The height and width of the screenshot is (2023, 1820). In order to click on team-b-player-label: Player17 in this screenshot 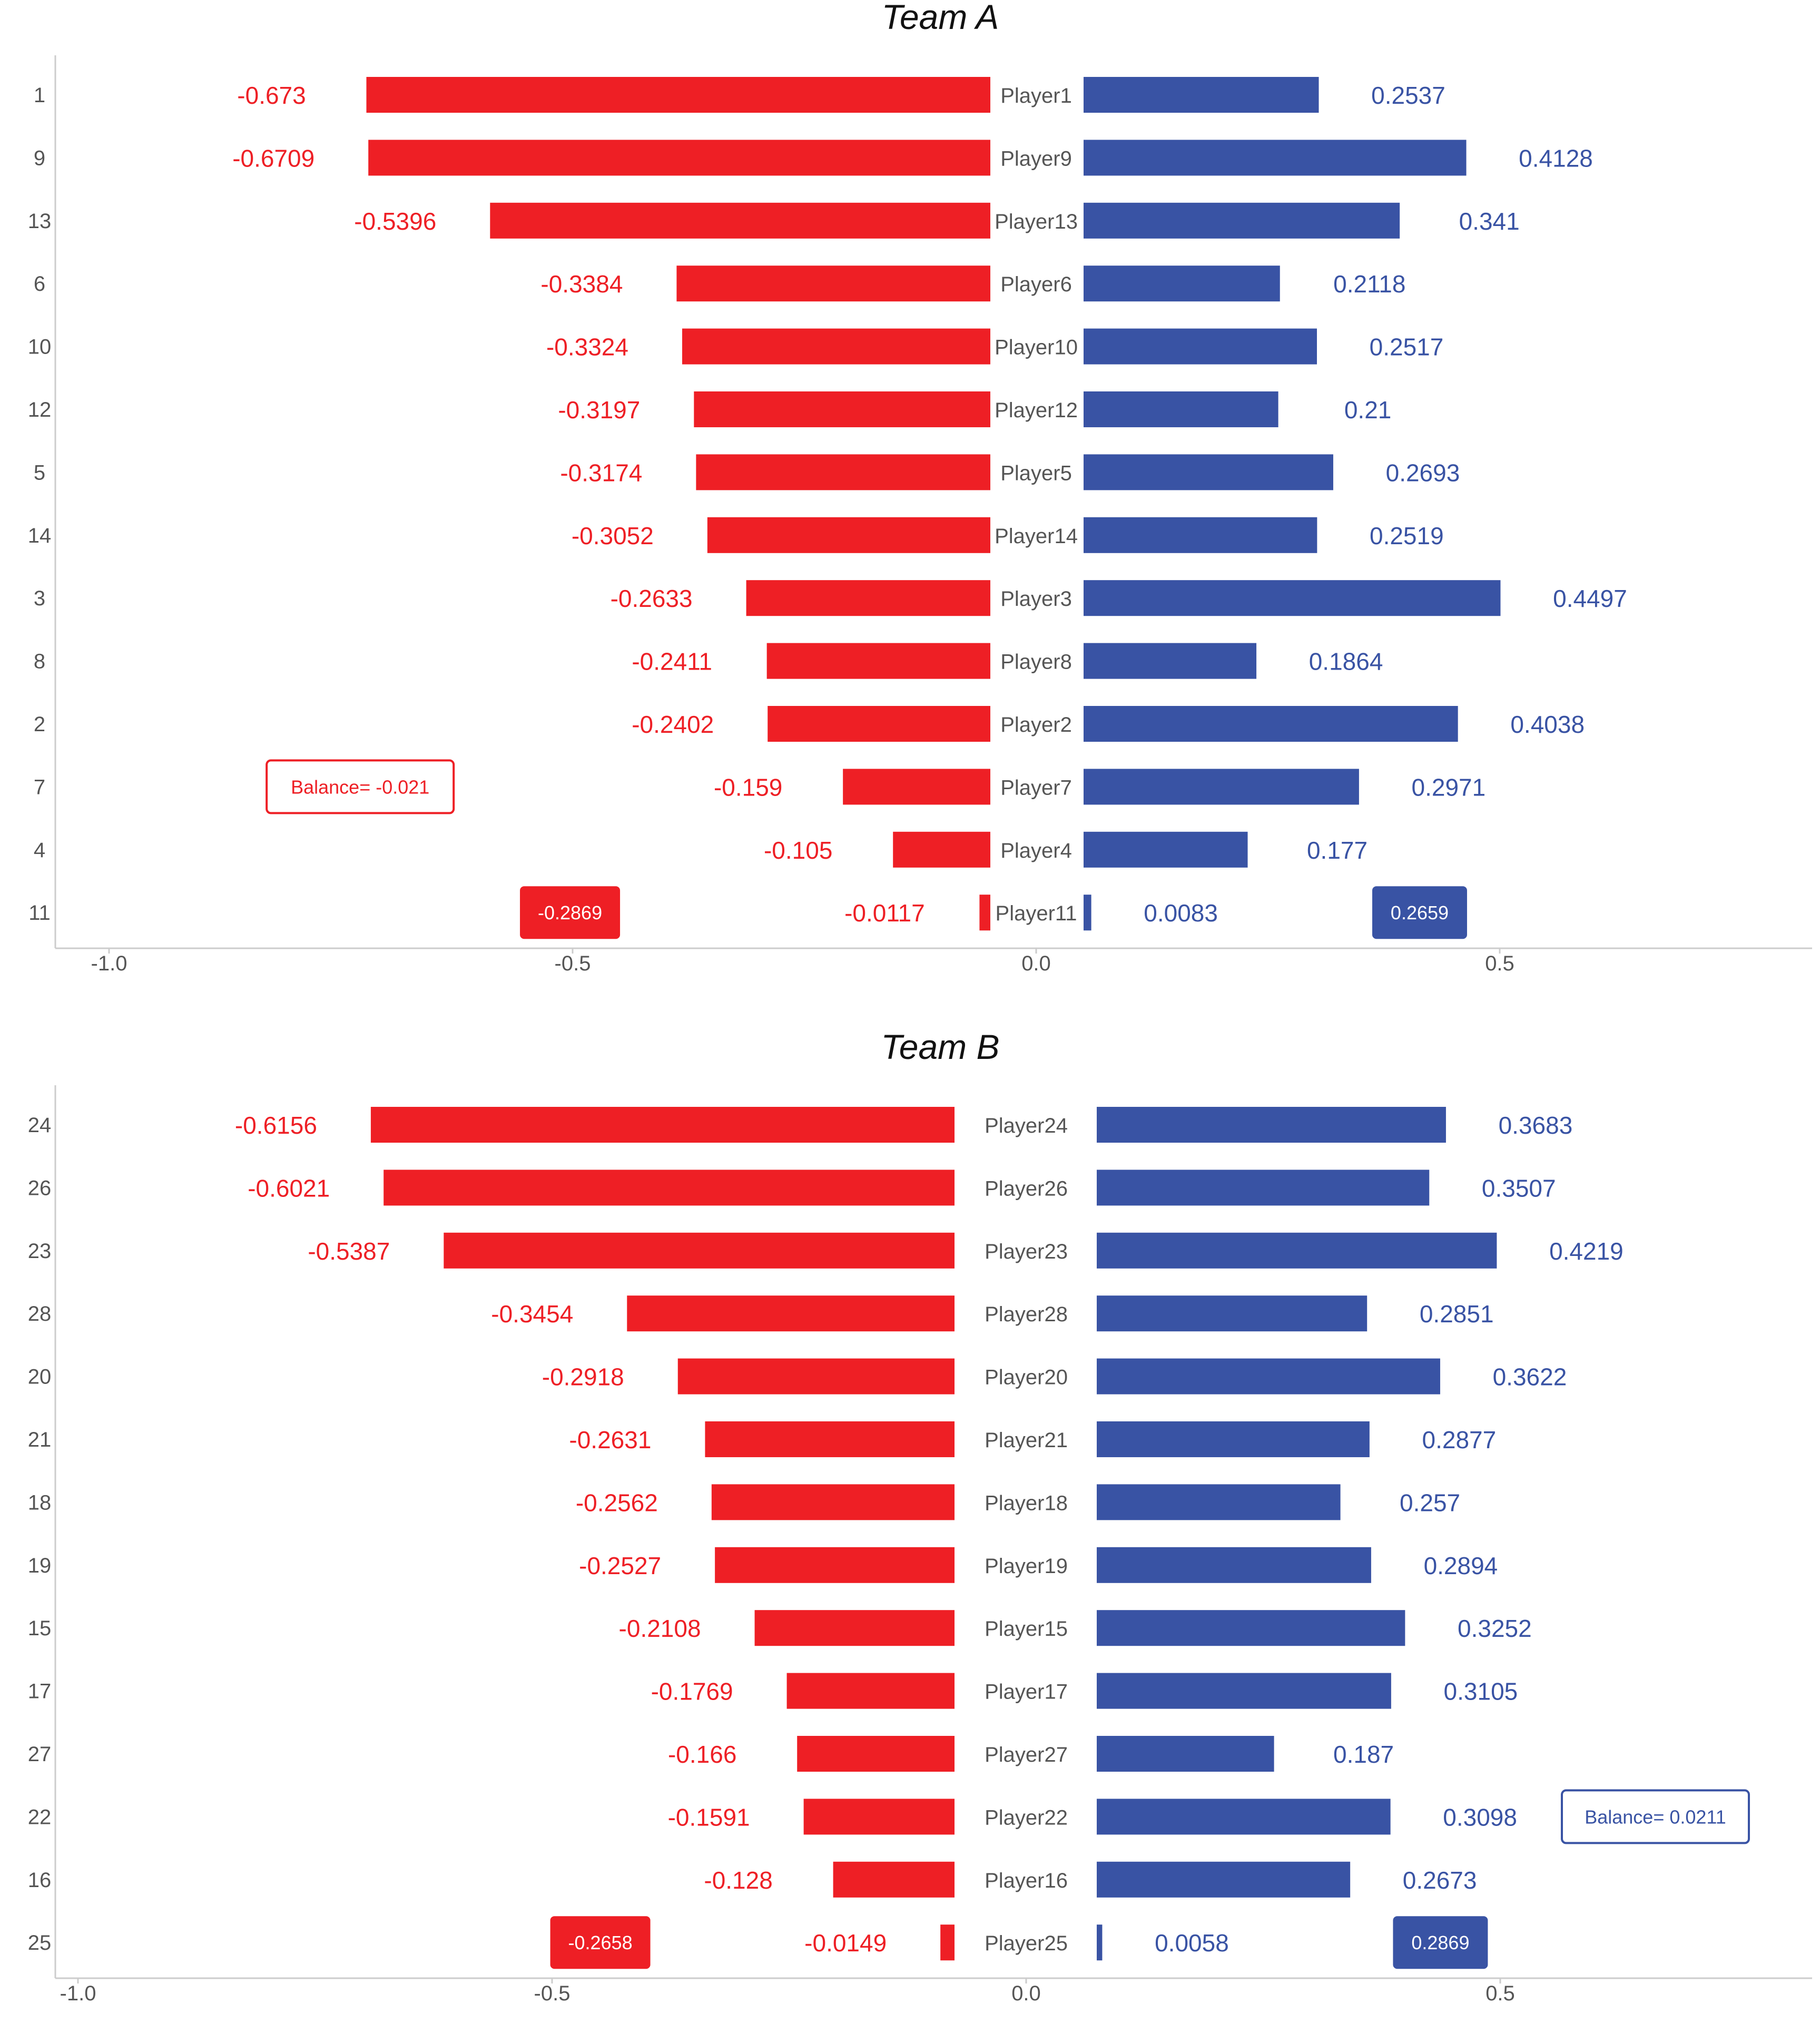, I will do `click(1026, 1692)`.